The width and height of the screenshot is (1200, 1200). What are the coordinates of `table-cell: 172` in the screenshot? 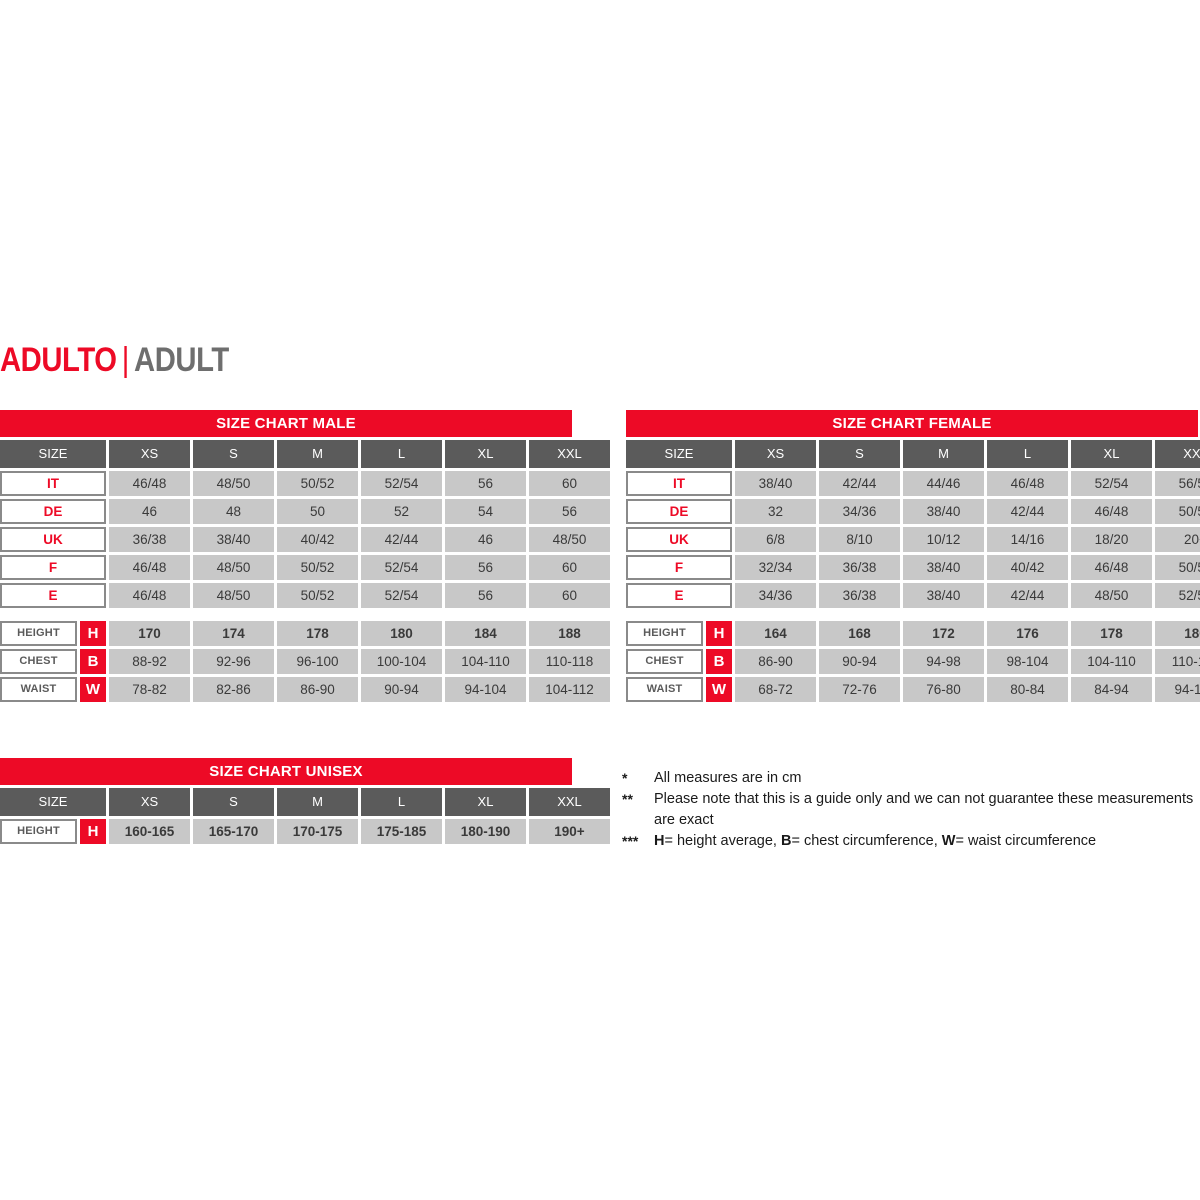 It's located at (943, 633).